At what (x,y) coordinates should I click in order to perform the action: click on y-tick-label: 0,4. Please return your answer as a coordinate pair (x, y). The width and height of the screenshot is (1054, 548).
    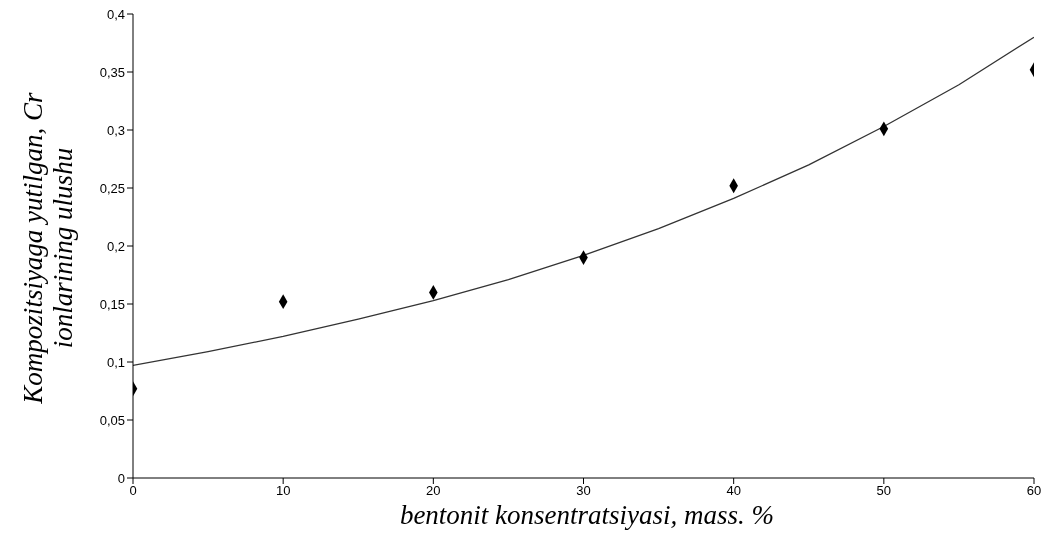
    Looking at the image, I should click on (115, 14).